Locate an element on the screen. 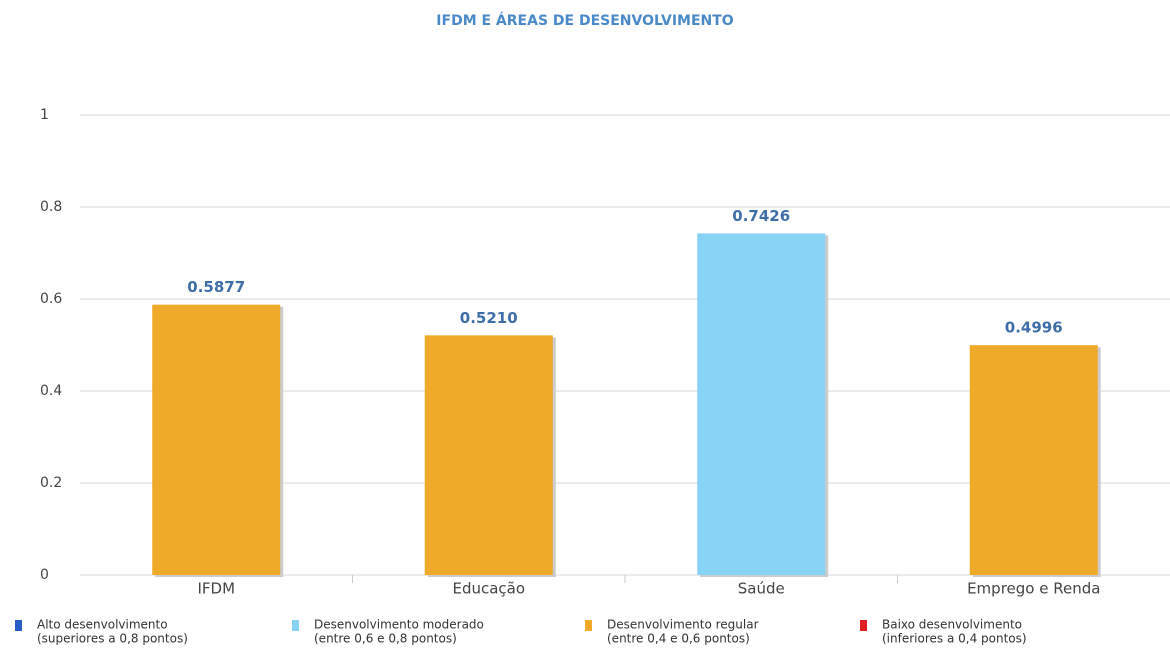  data-label: 0.5877 is located at coordinates (216, 287).